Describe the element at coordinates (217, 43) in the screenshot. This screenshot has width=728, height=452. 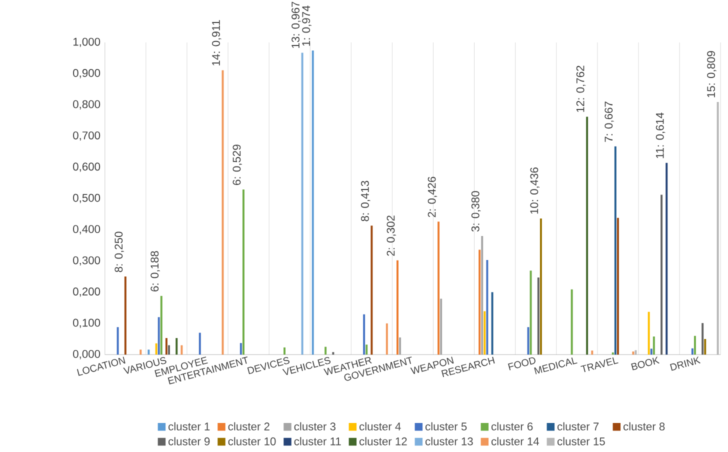
I see `data-label: 14: 0,911` at that location.